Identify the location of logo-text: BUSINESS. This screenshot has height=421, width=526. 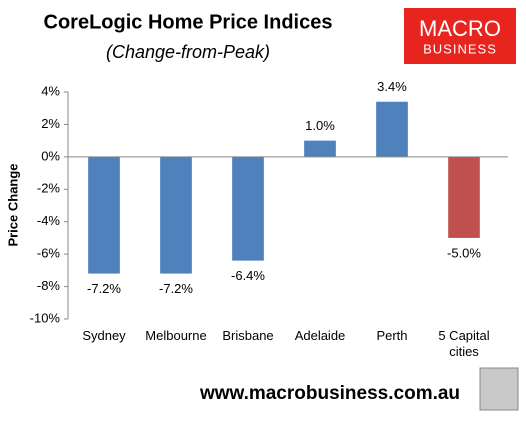
(460, 48).